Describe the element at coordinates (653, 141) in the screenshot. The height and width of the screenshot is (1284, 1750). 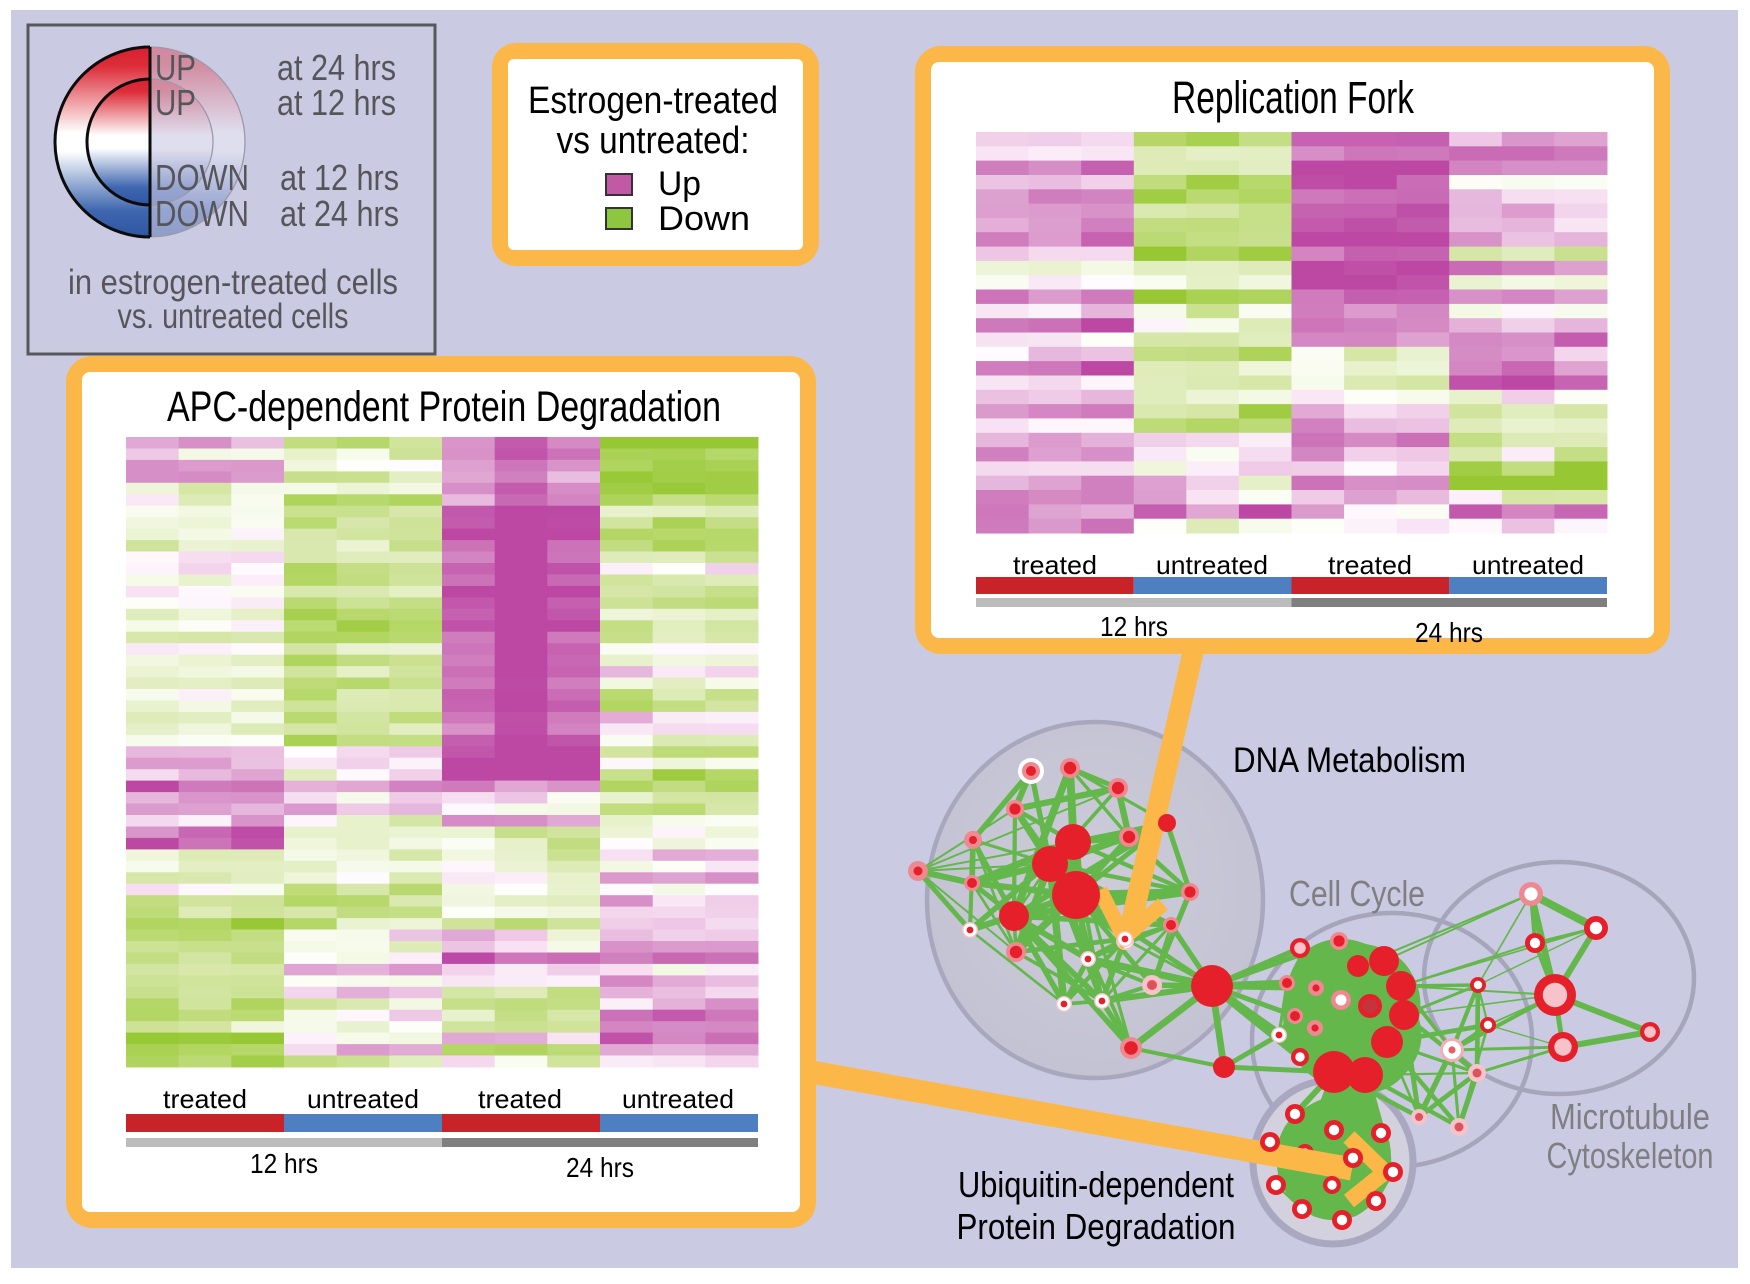
I see `svg-text: vs untreated:` at that location.